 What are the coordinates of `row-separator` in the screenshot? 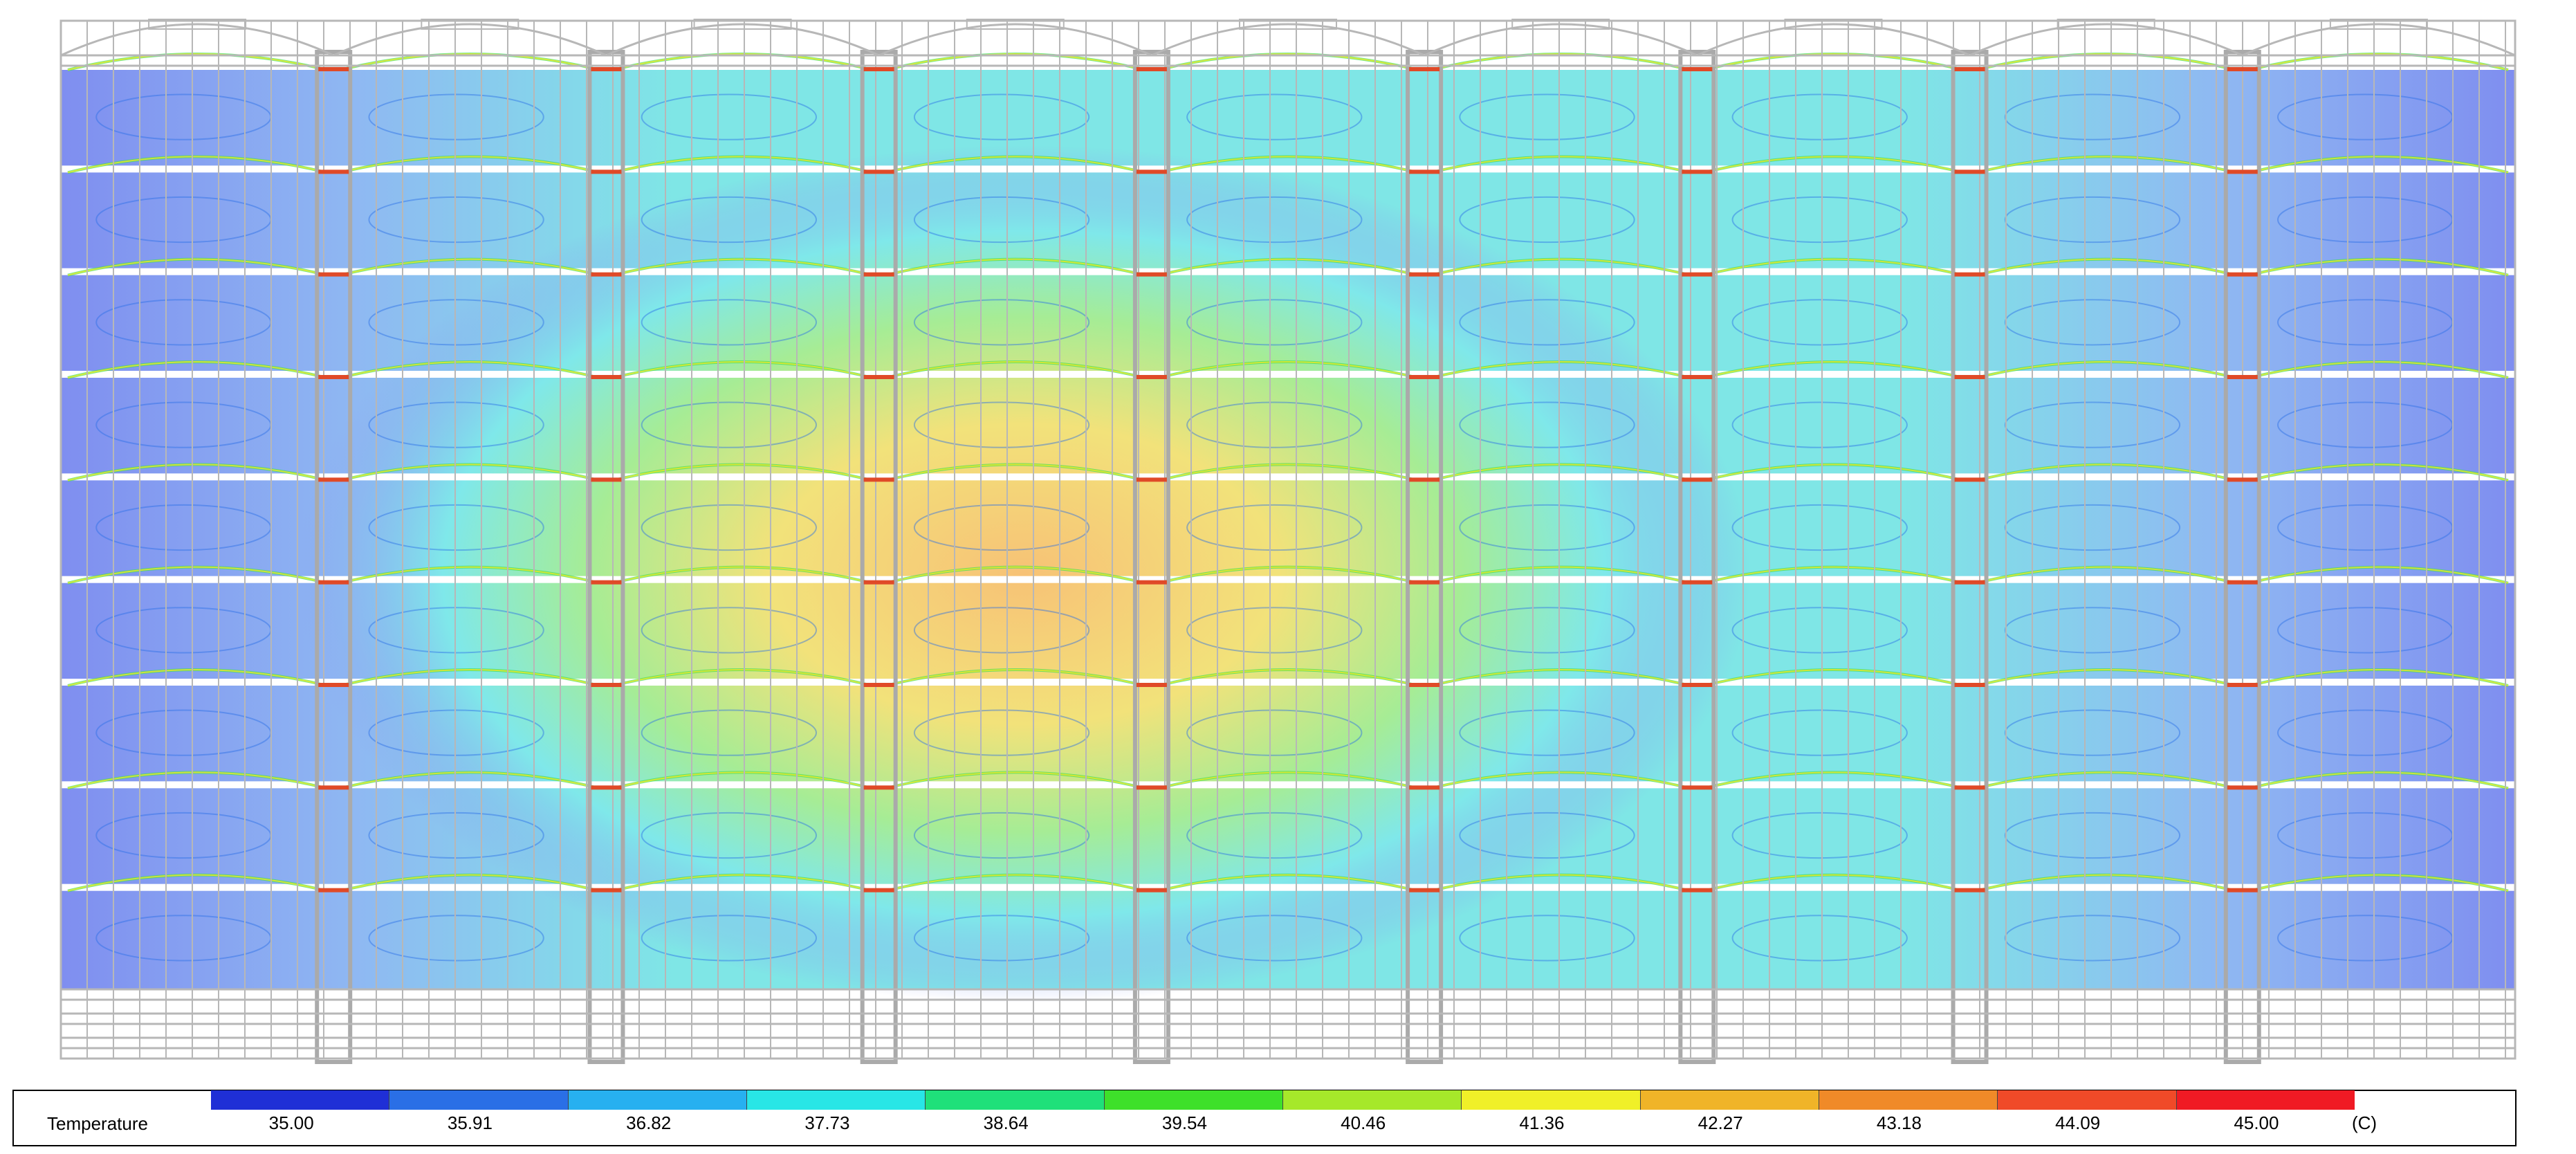 It's located at (1288, 887).